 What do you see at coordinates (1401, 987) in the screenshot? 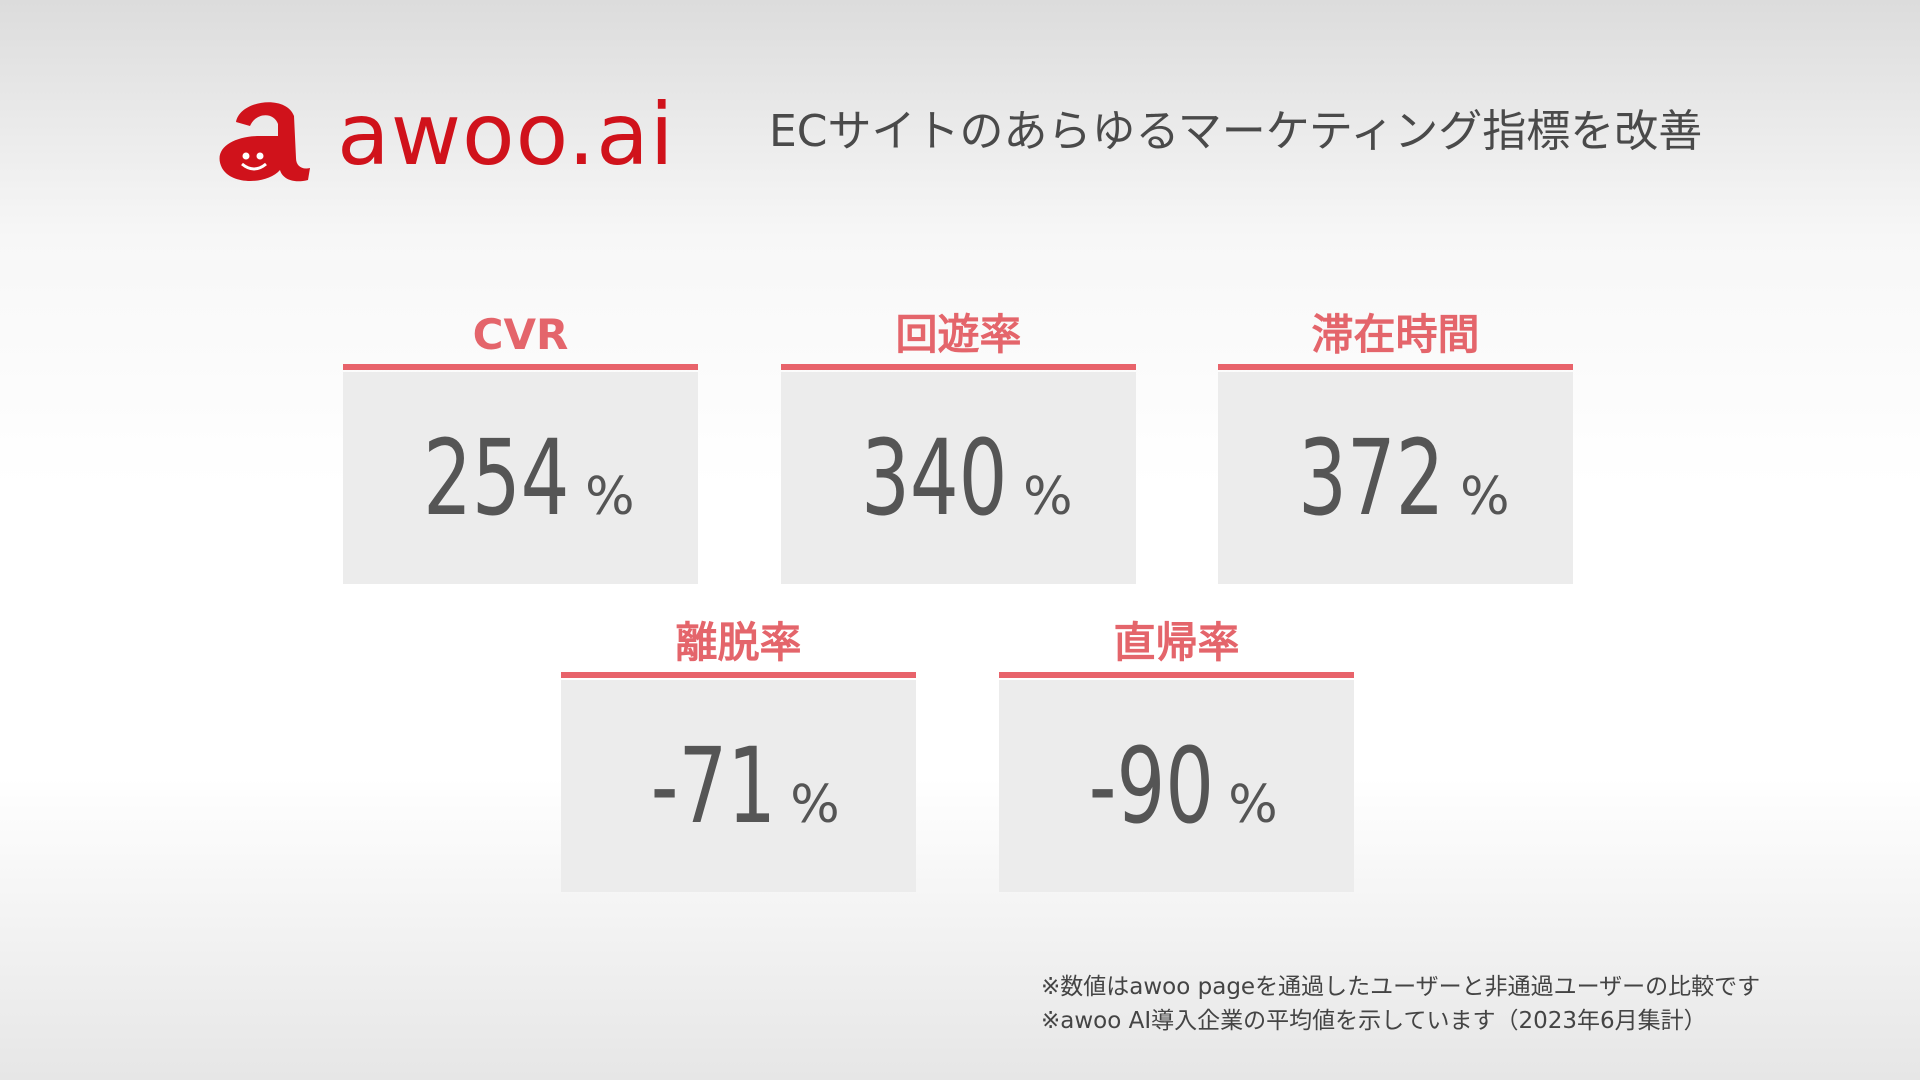
I see `footnote: ※数値はawoo pageを通過したユーザーと非通過ユーザーの比較です` at bounding box center [1401, 987].